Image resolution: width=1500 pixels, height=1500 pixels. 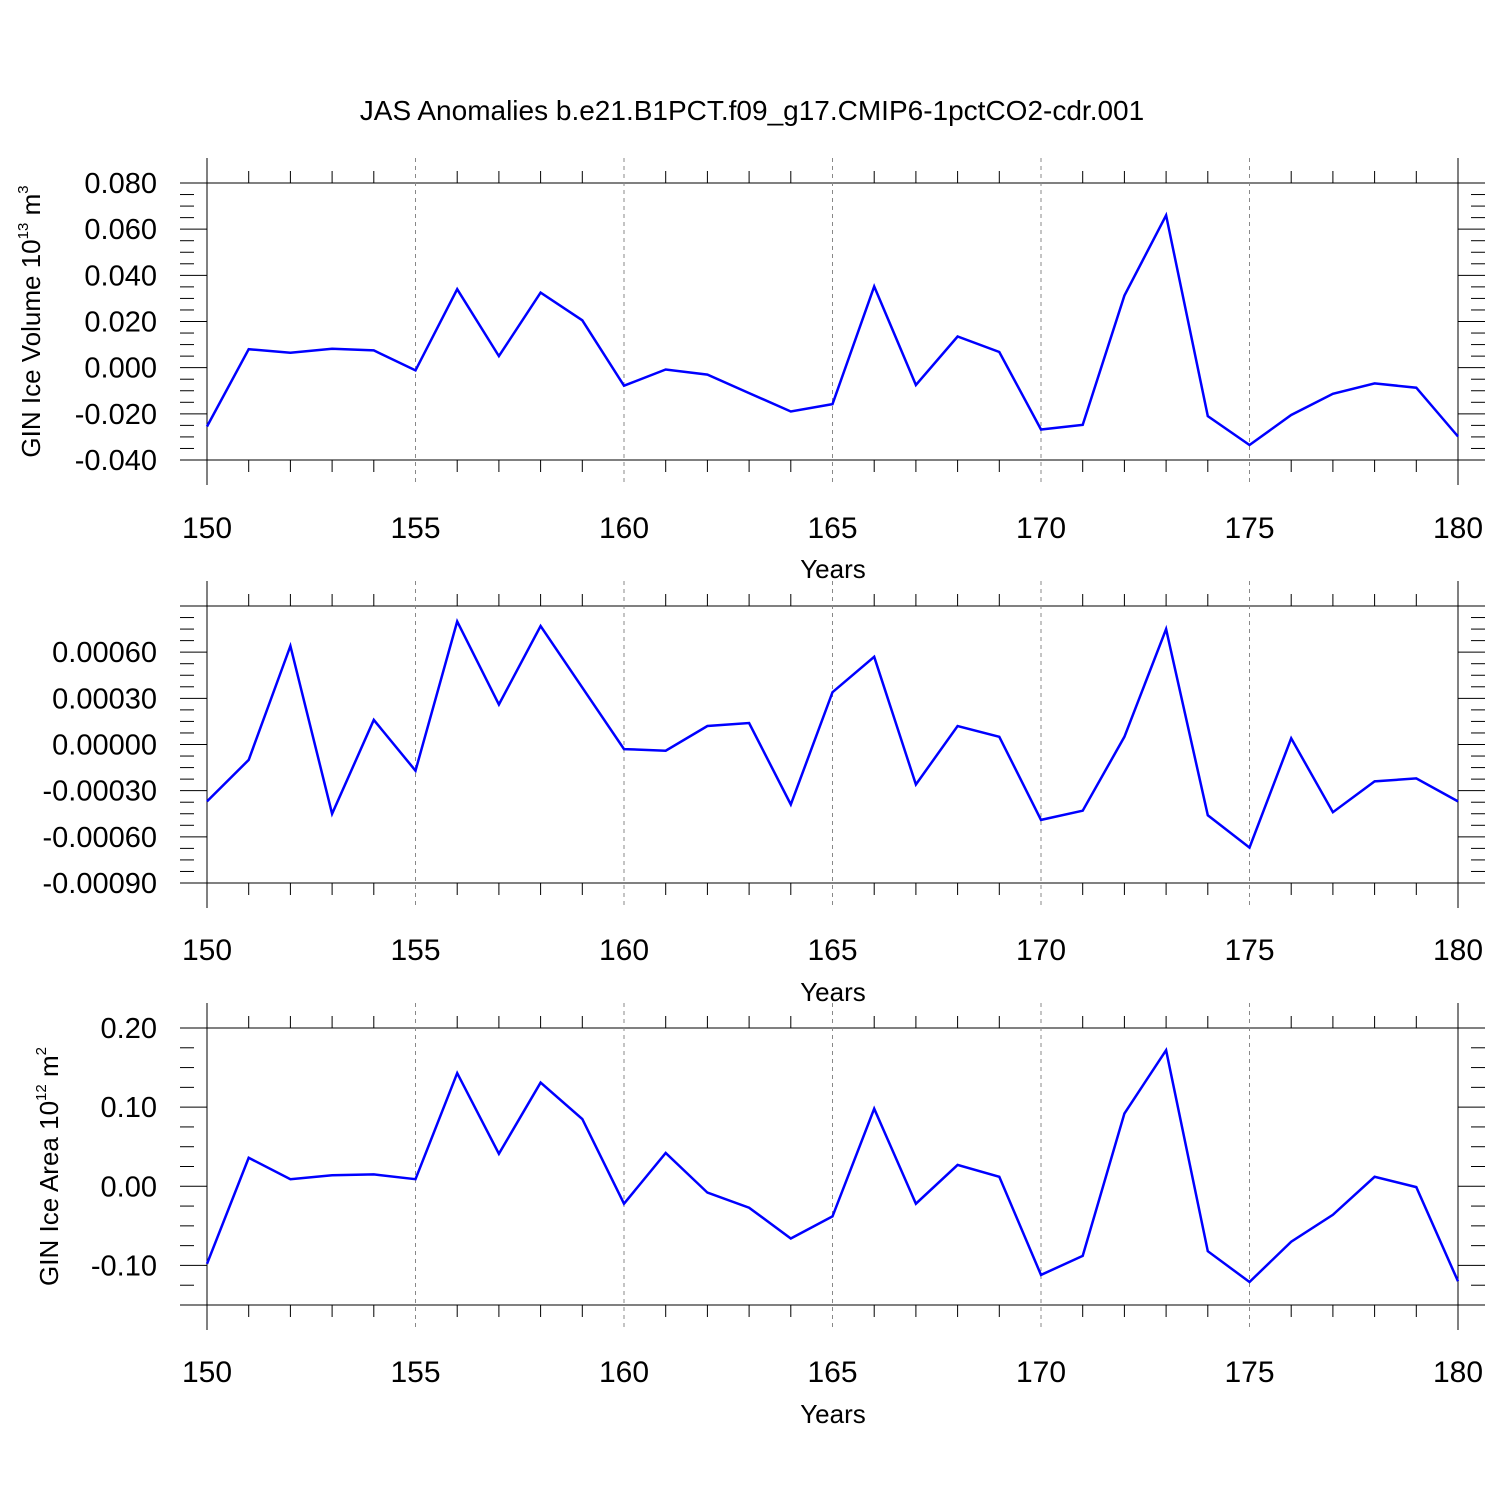 What do you see at coordinates (129, 1108) in the screenshot?
I see `y-tick-label: 0.10` at bounding box center [129, 1108].